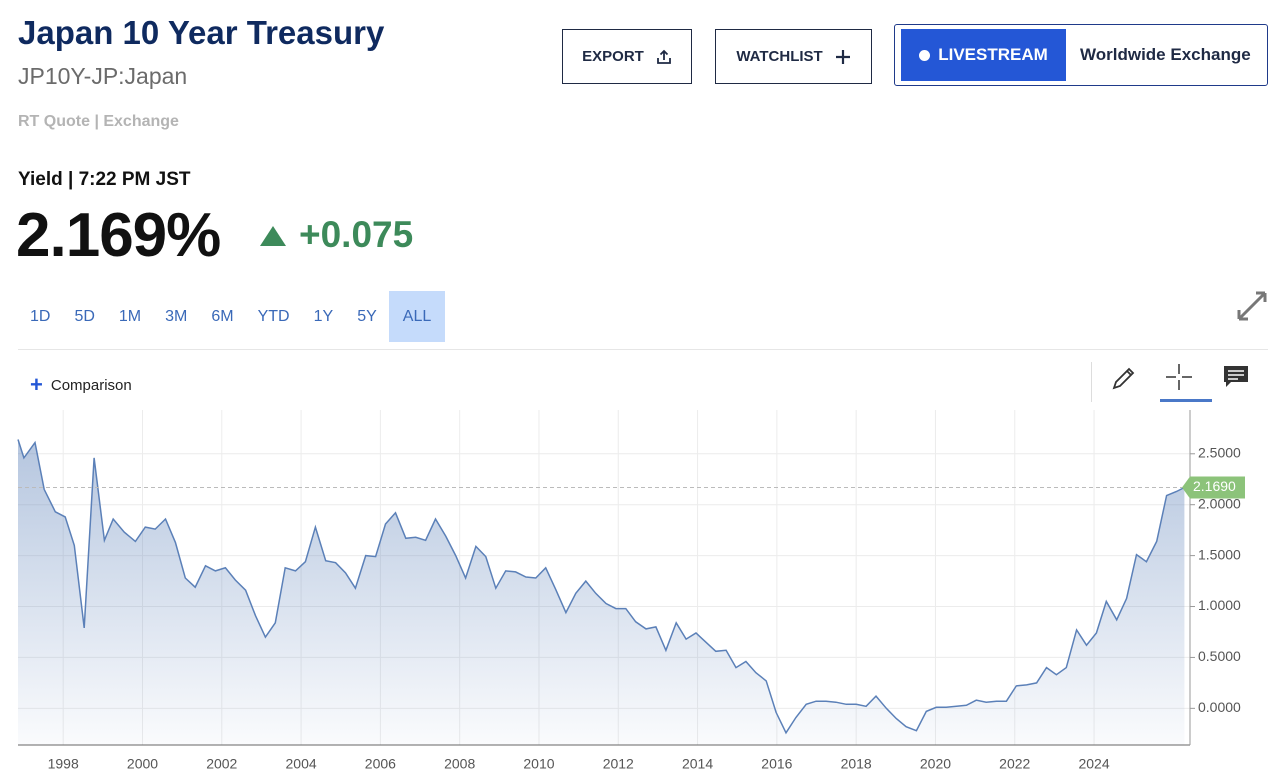 Image resolution: width=1280 pixels, height=780 pixels. I want to click on expand-icon, so click(1252, 306).